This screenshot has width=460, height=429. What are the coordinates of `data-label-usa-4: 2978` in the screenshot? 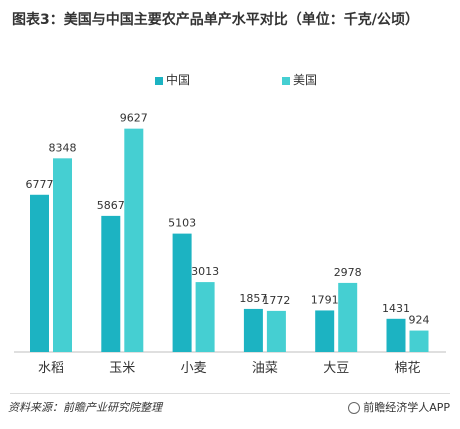 It's located at (348, 272).